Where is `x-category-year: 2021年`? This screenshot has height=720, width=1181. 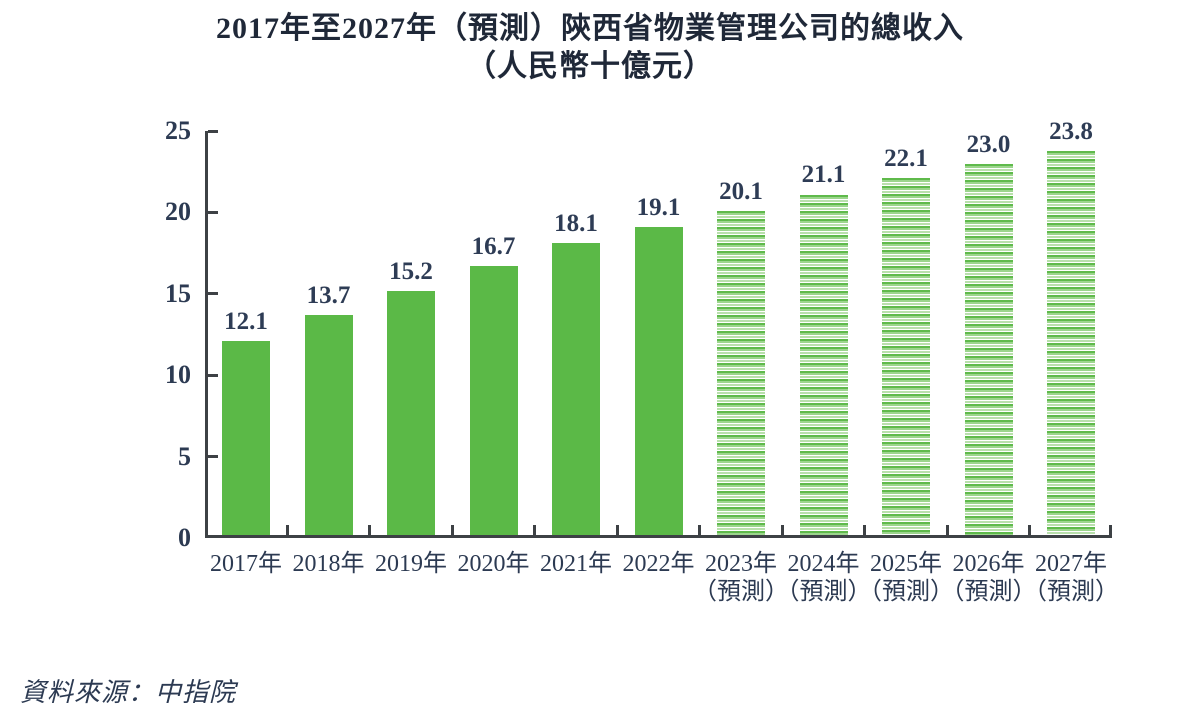
x-category-year: 2021年 is located at coordinates (576, 564).